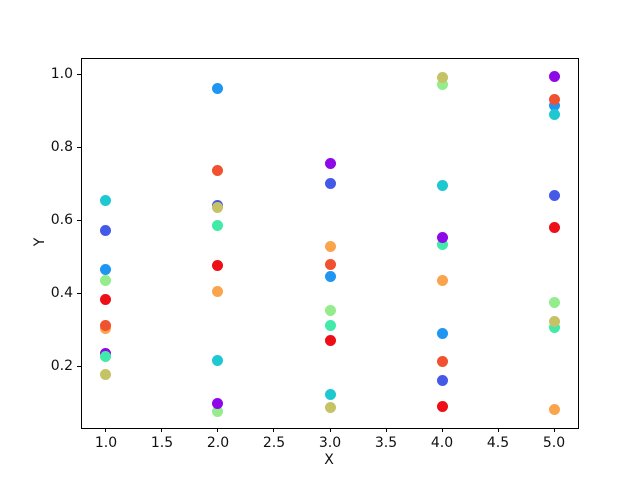  Describe the element at coordinates (61, 147) in the screenshot. I see `y-tick-label: 0.8` at that location.